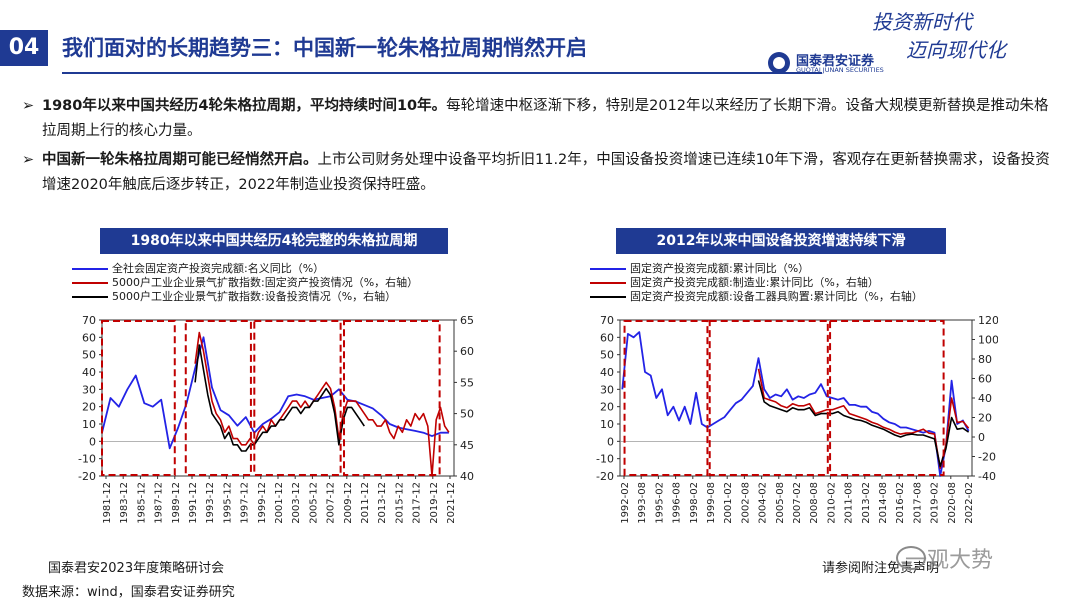  I want to click on x-tick-label: 1998-02, so click(694, 503).